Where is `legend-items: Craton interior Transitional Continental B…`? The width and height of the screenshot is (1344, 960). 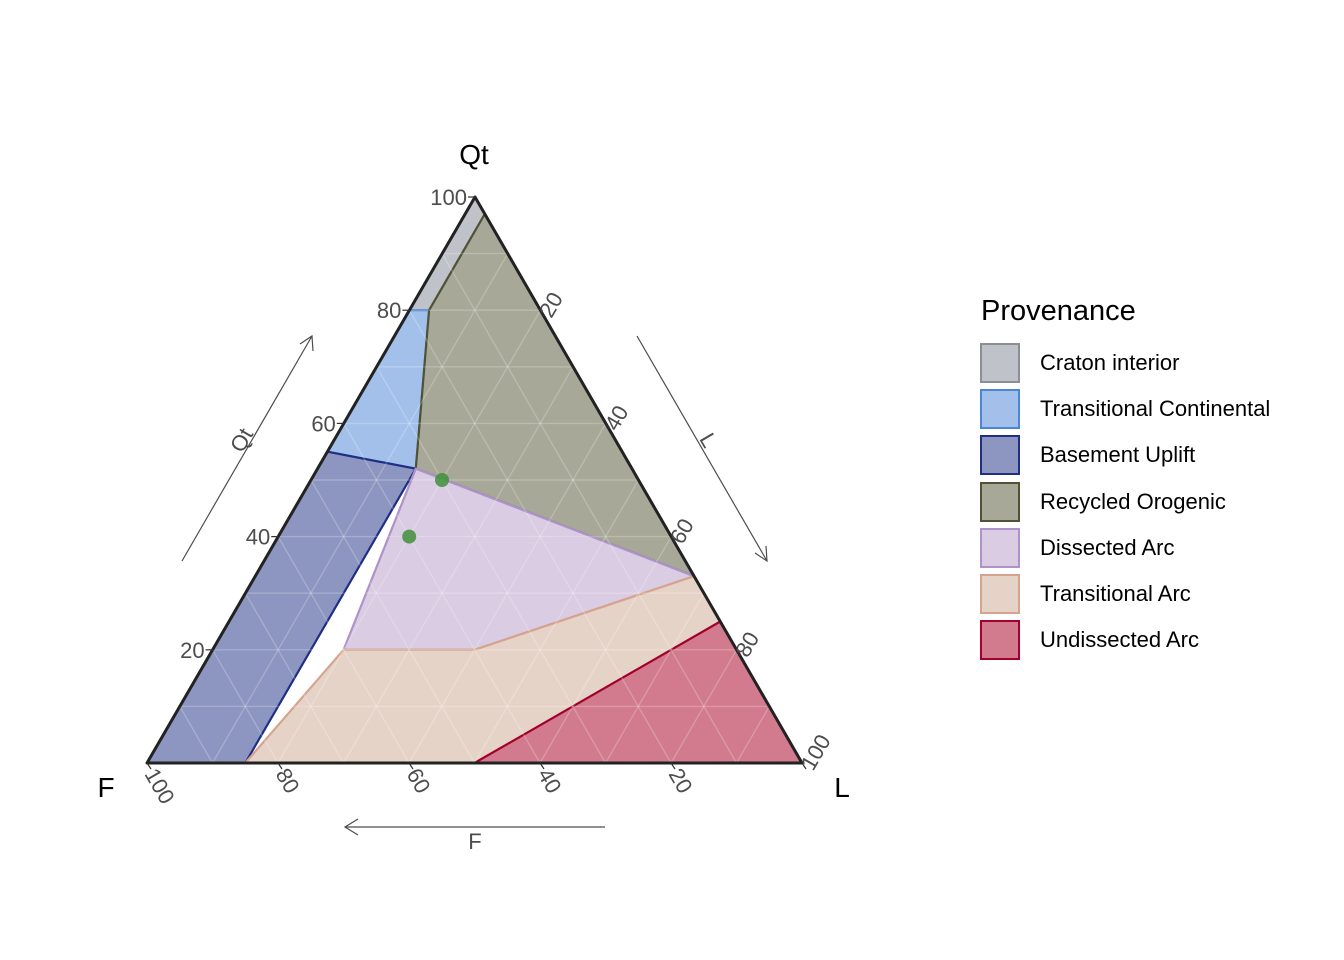
legend-items: Craton interior Transitional Continental B… is located at coordinates (1155, 501).